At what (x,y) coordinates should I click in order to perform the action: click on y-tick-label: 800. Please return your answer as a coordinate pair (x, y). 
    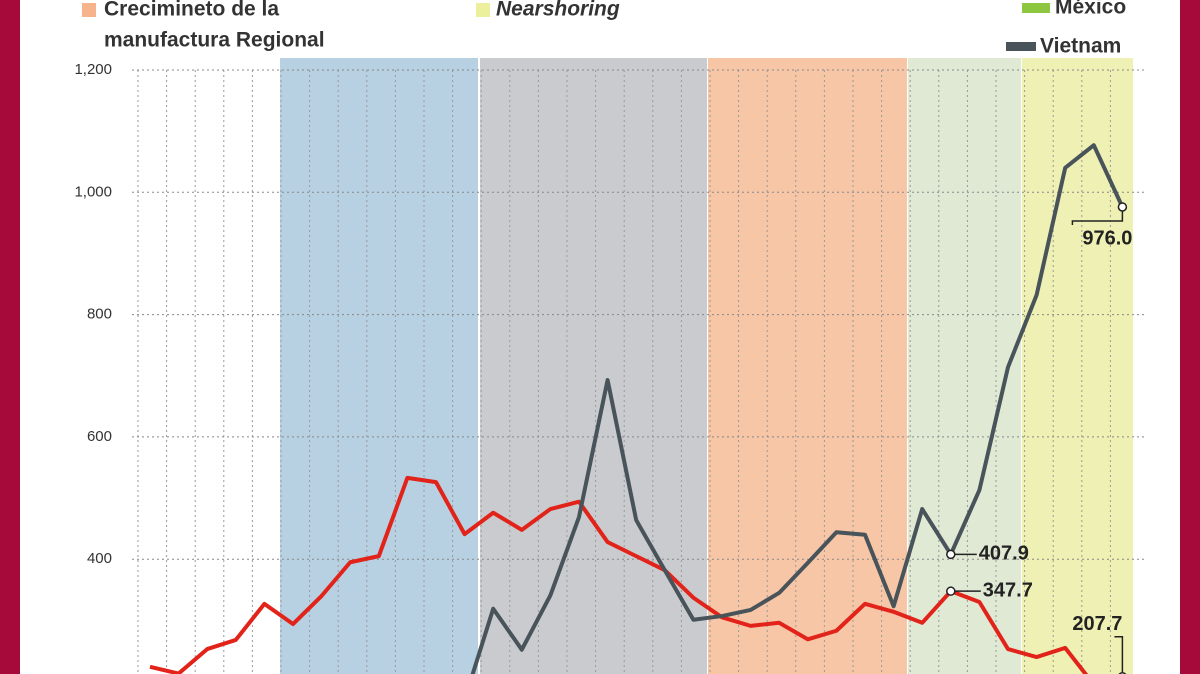
    Looking at the image, I should click on (99, 314).